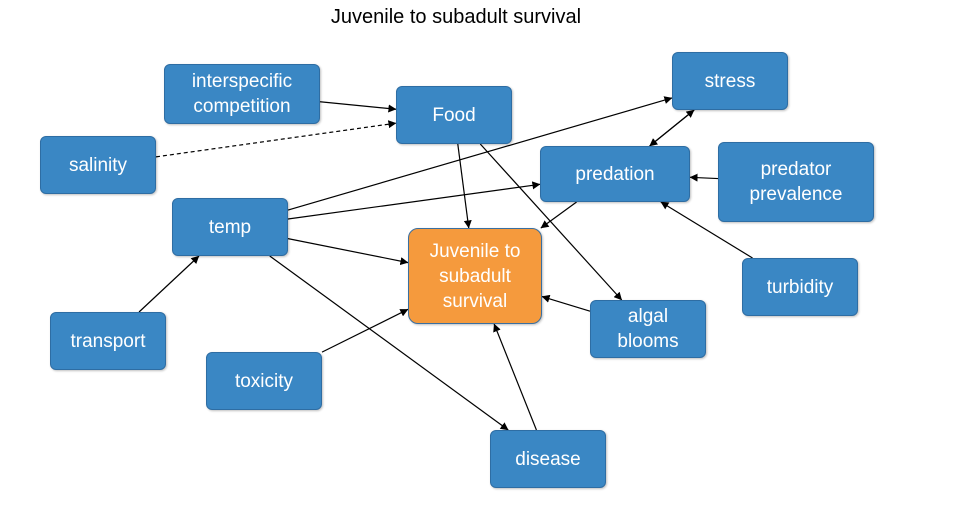 This screenshot has height=506, width=974. What do you see at coordinates (348, 252) in the screenshot?
I see `edge-temp-to-juvenile` at bounding box center [348, 252].